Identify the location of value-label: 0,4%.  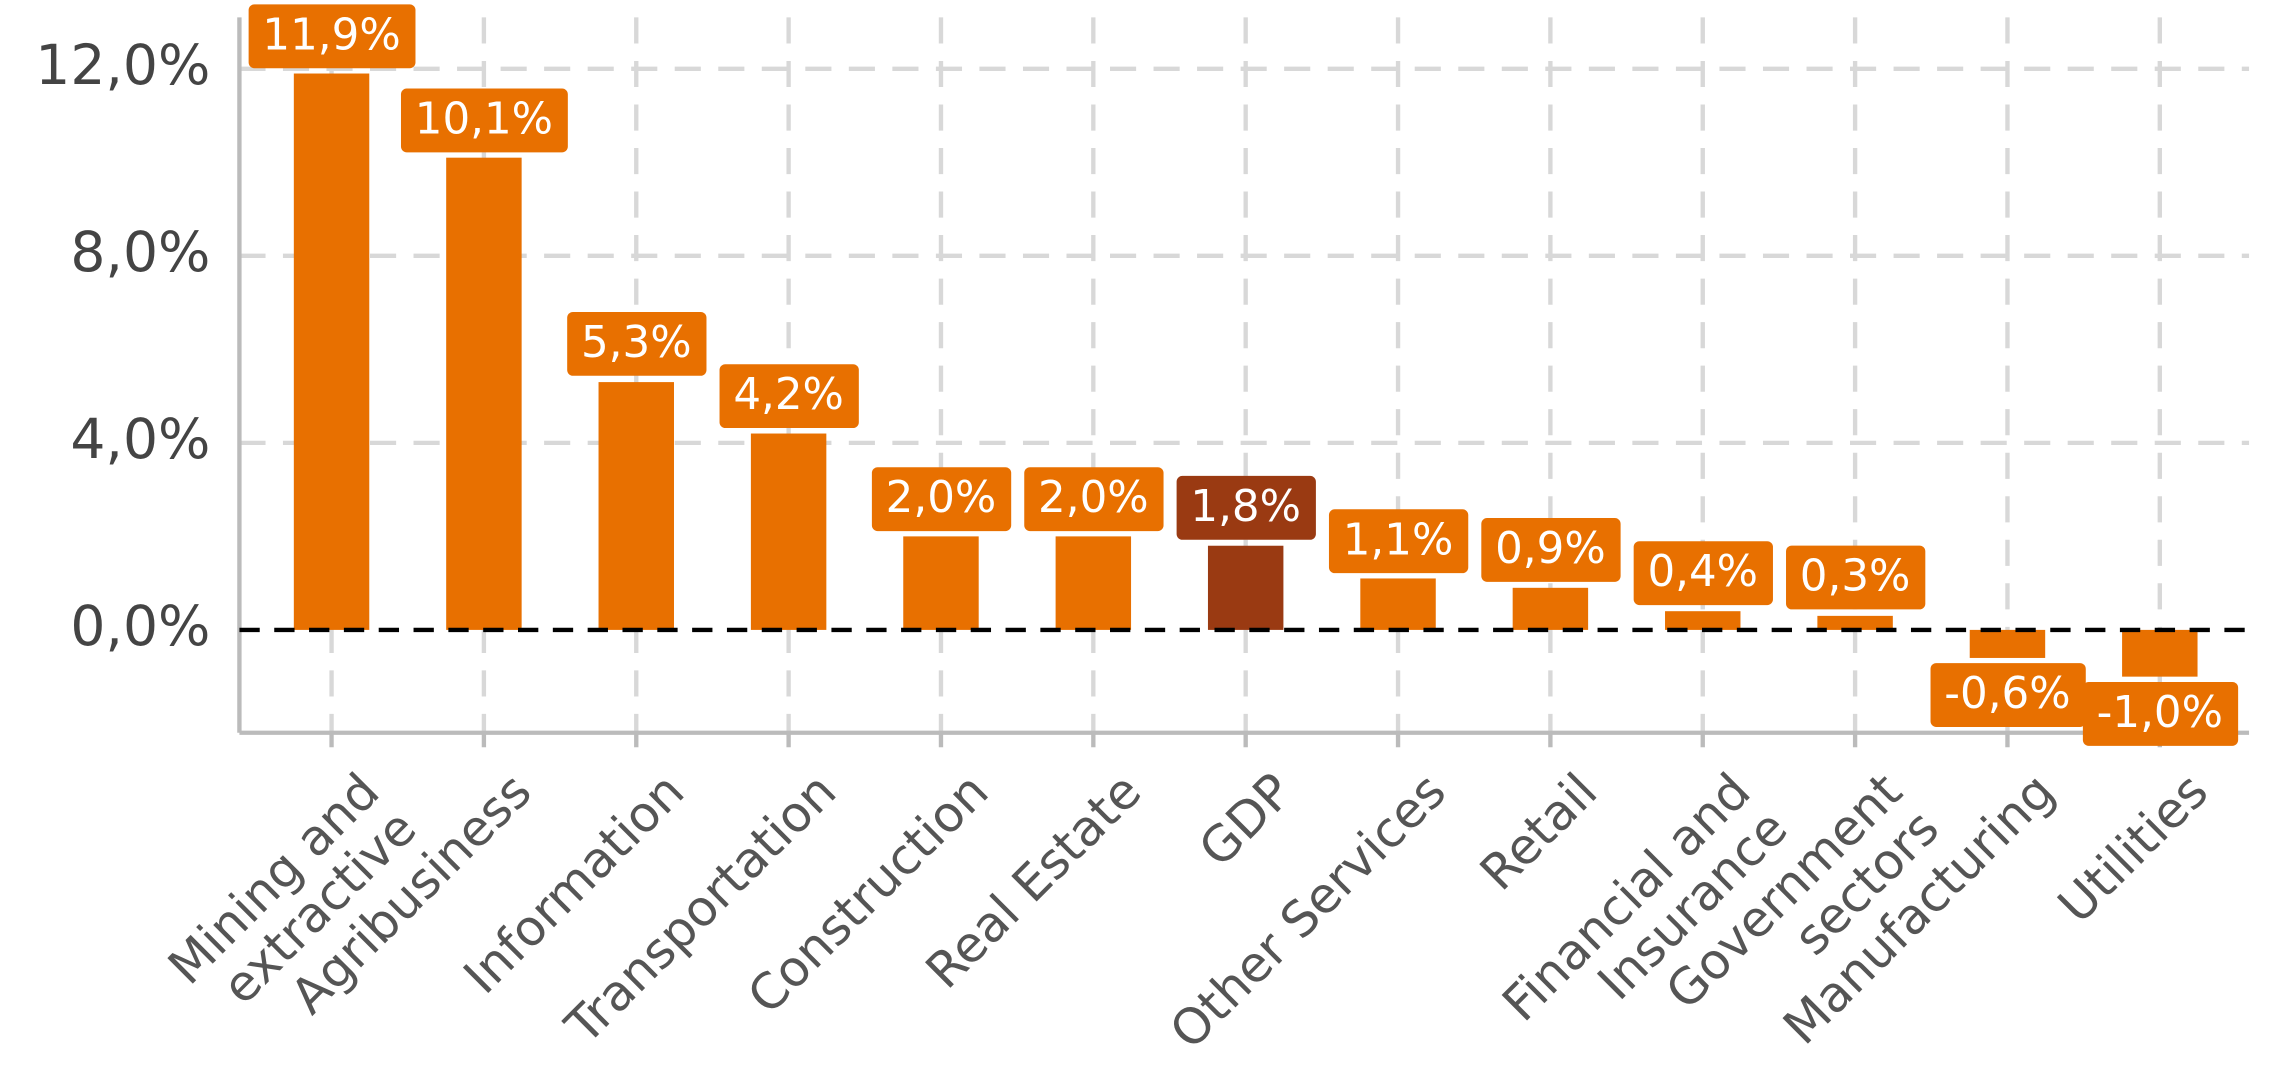
(1702, 573).